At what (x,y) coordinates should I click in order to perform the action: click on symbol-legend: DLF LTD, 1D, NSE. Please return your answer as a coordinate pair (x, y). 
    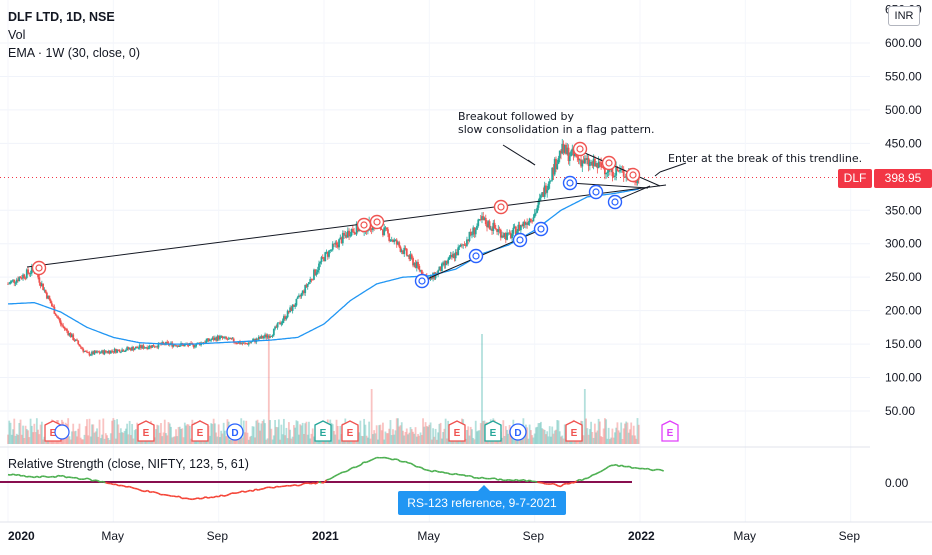
    Looking at the image, I should click on (61, 17).